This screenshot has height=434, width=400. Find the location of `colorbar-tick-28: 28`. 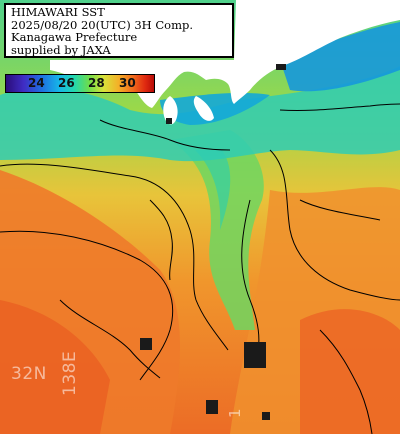

colorbar-tick-28: 28 is located at coordinates (96, 83).